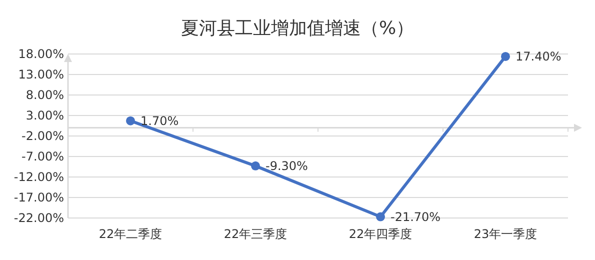  I want to click on data-label: -21.70%, so click(415, 217).